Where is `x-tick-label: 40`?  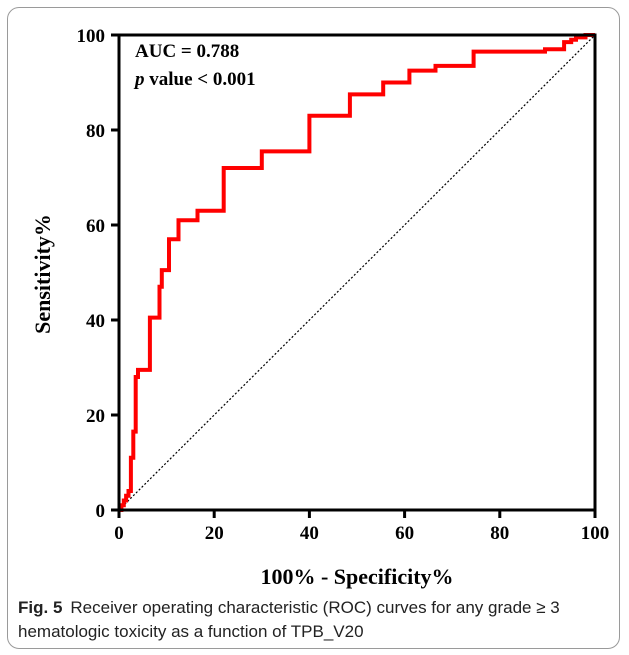 x-tick-label: 40 is located at coordinates (309, 533).